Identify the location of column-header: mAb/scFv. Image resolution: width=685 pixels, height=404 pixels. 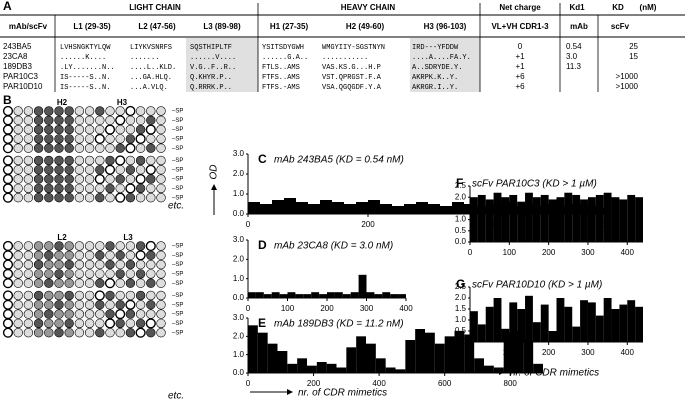
(28, 26).